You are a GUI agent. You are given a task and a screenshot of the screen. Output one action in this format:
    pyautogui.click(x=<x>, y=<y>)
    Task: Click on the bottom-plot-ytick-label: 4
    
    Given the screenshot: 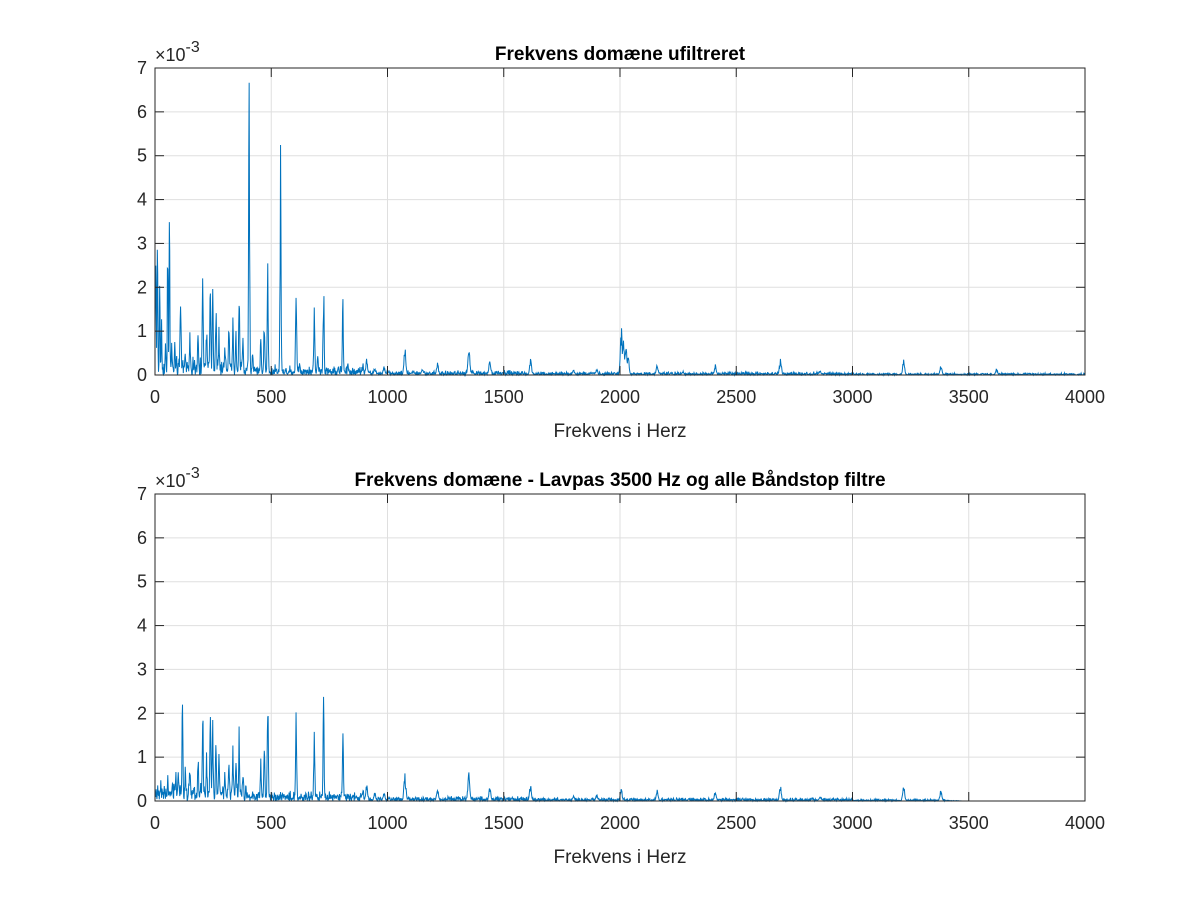 What is the action you would take?
    pyautogui.click(x=142, y=626)
    